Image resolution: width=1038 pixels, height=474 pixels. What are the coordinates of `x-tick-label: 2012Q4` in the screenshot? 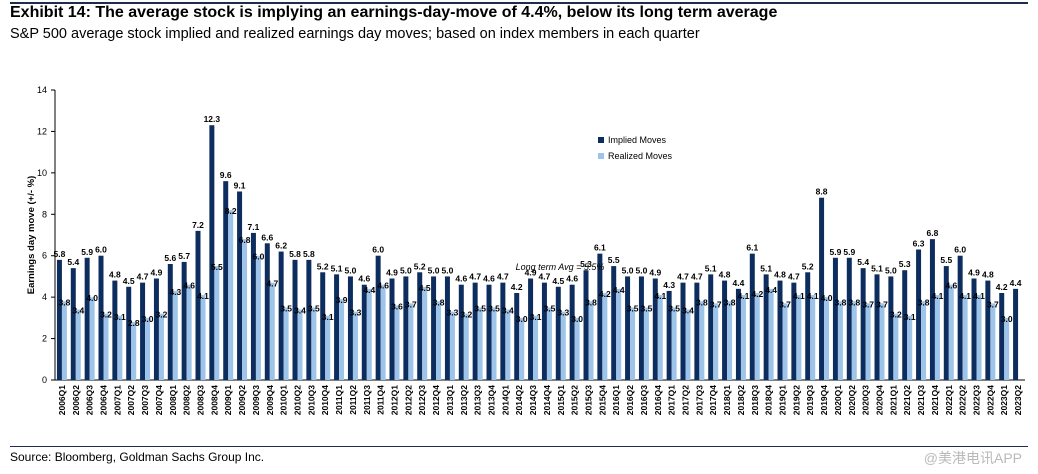 It's located at (436, 400).